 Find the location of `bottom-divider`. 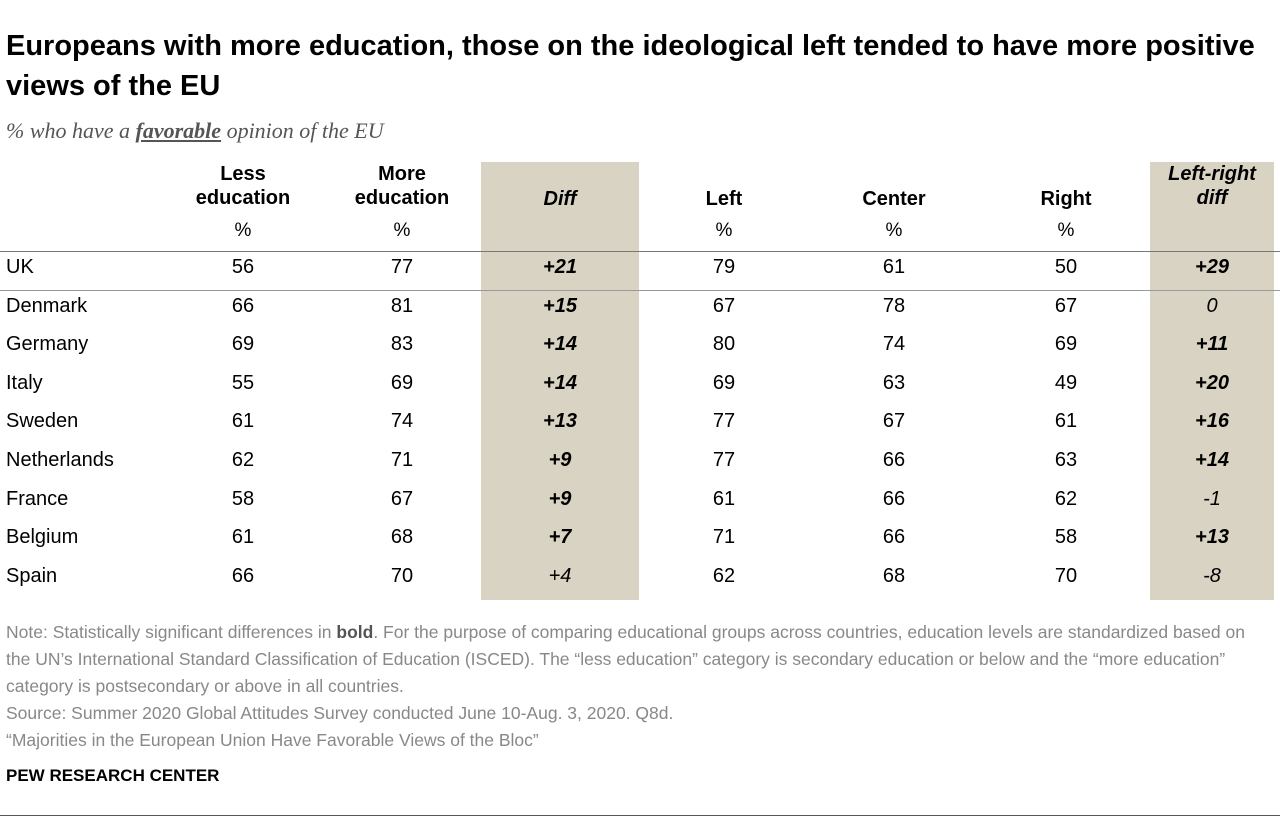

bottom-divider is located at coordinates (640, 815).